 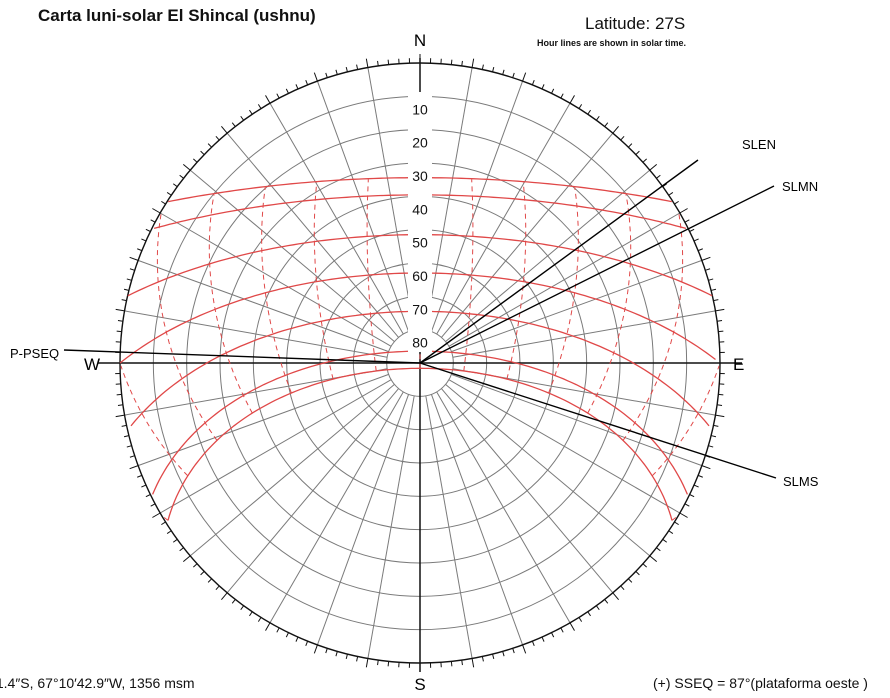 I want to click on sight-label-slms: SLMS, so click(x=801, y=481).